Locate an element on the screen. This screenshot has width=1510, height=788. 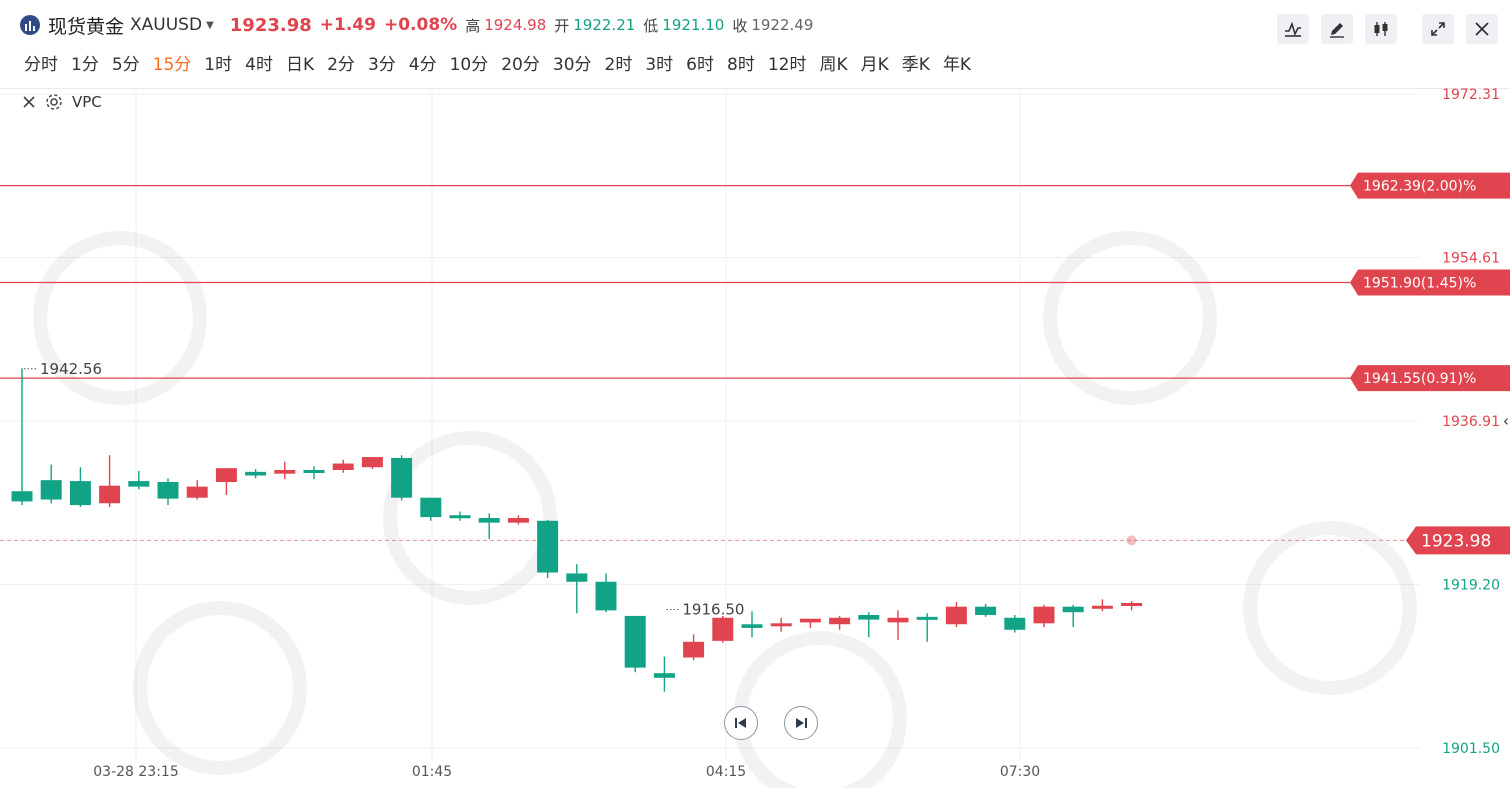
period-tab: 15分 is located at coordinates (172, 65).